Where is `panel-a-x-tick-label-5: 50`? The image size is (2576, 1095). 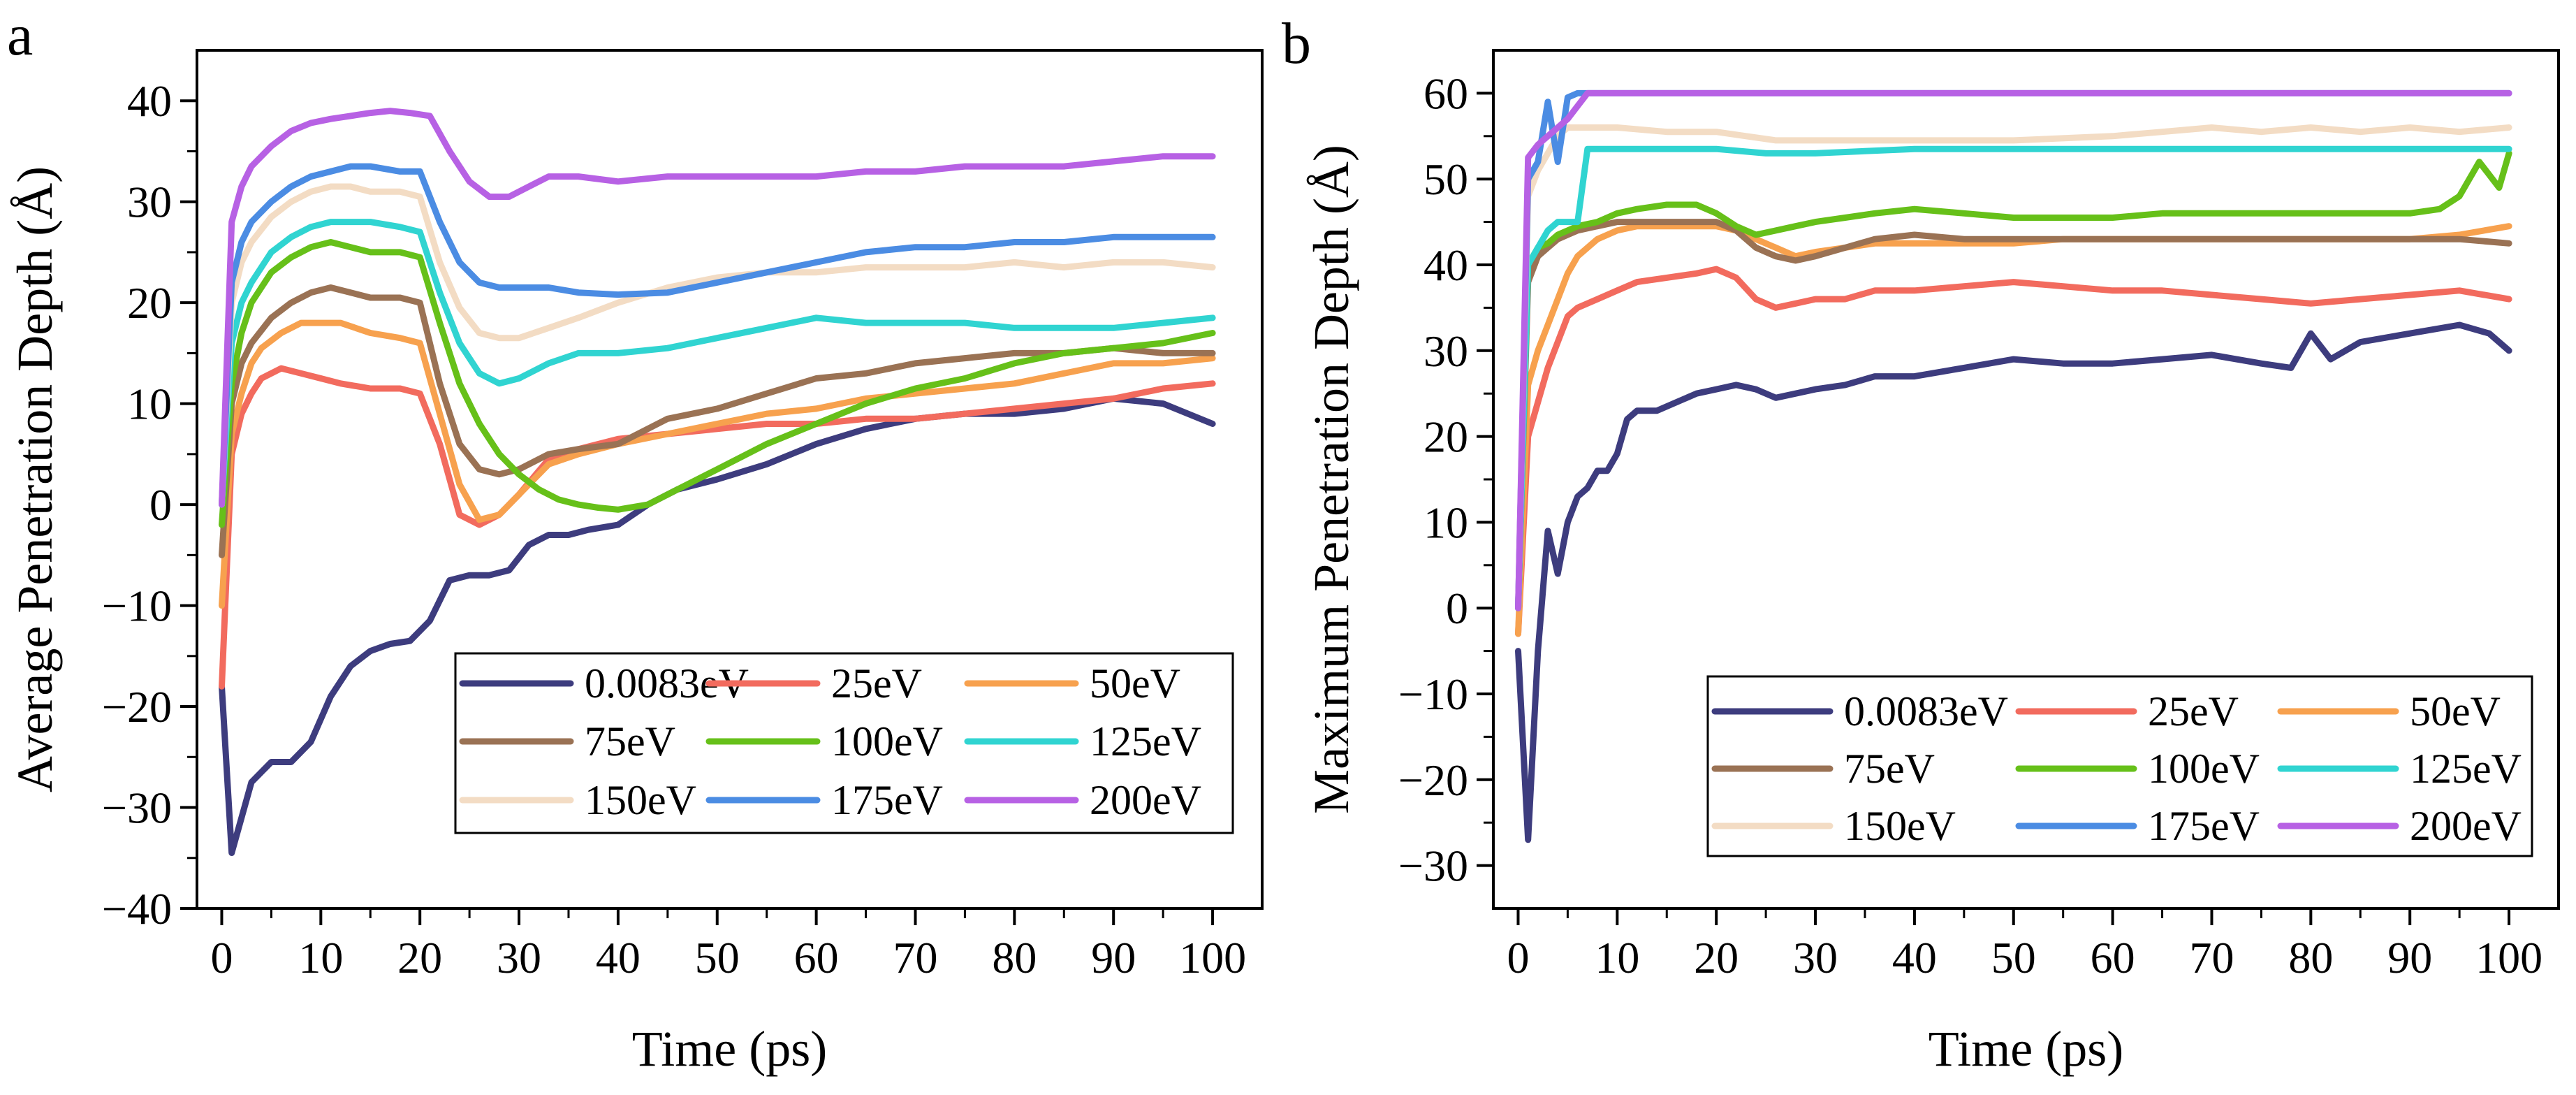
panel-a-x-tick-label-5: 50 is located at coordinates (717, 957).